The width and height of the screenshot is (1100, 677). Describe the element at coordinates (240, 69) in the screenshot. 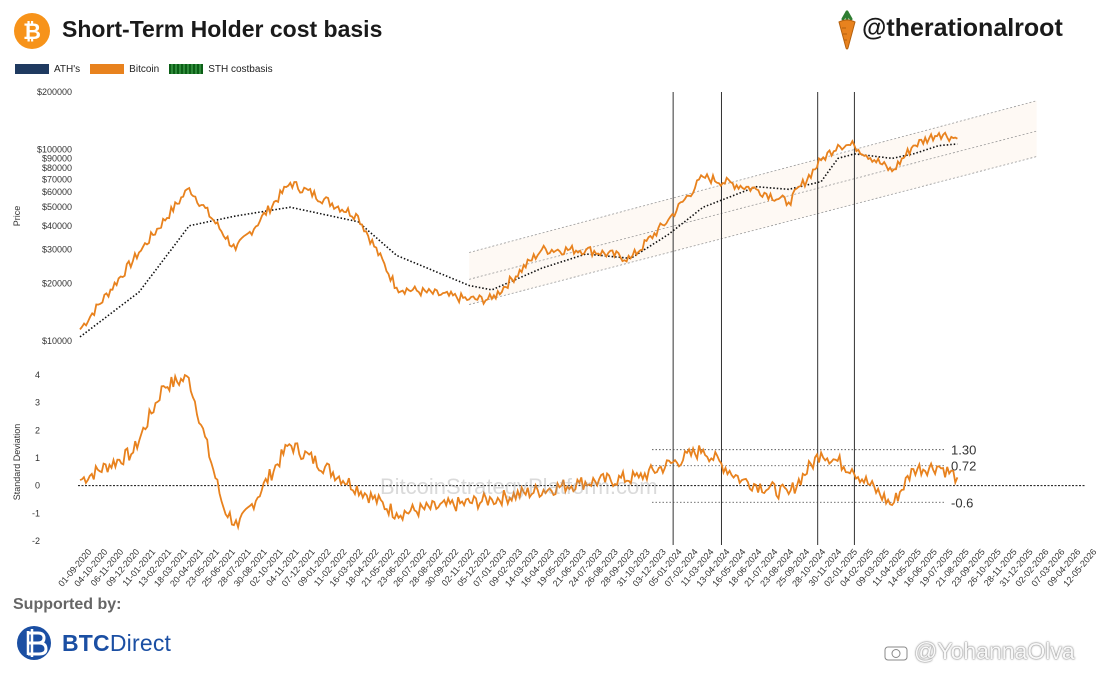

I see `legend-label-sth: STH costbasis` at that location.